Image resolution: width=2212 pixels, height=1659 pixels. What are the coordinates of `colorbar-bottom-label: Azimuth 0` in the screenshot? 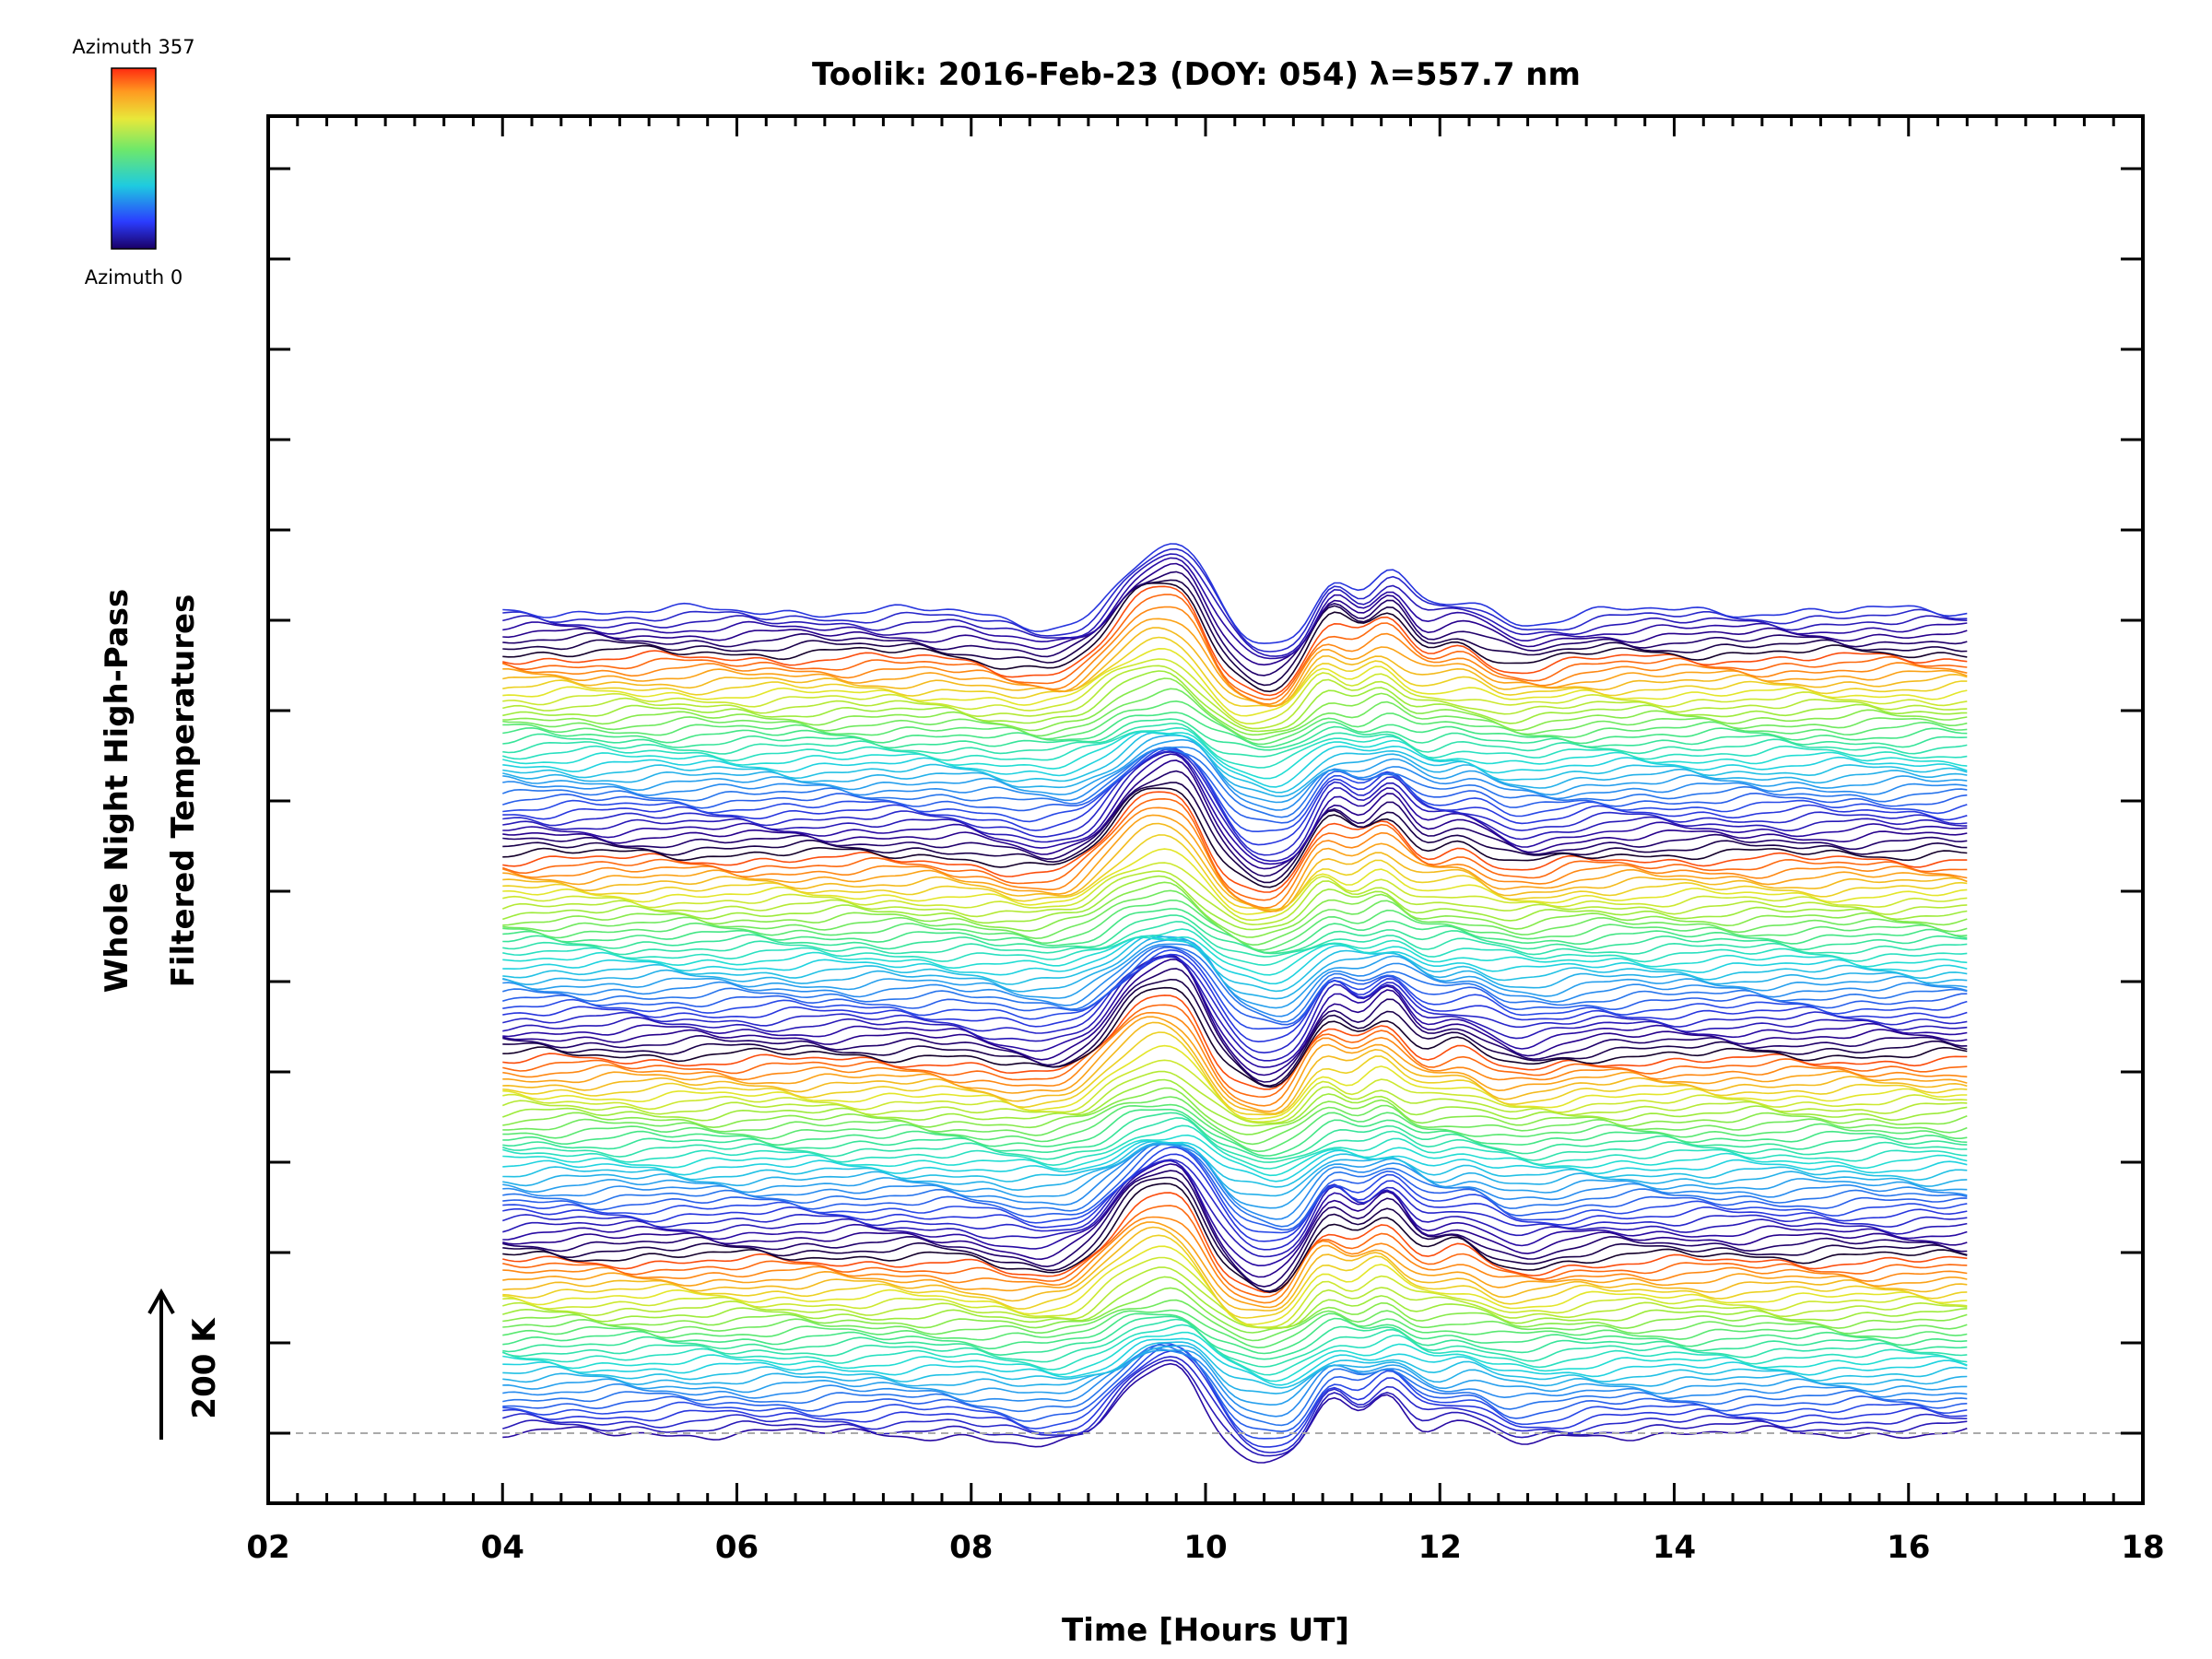 It's located at (134, 277).